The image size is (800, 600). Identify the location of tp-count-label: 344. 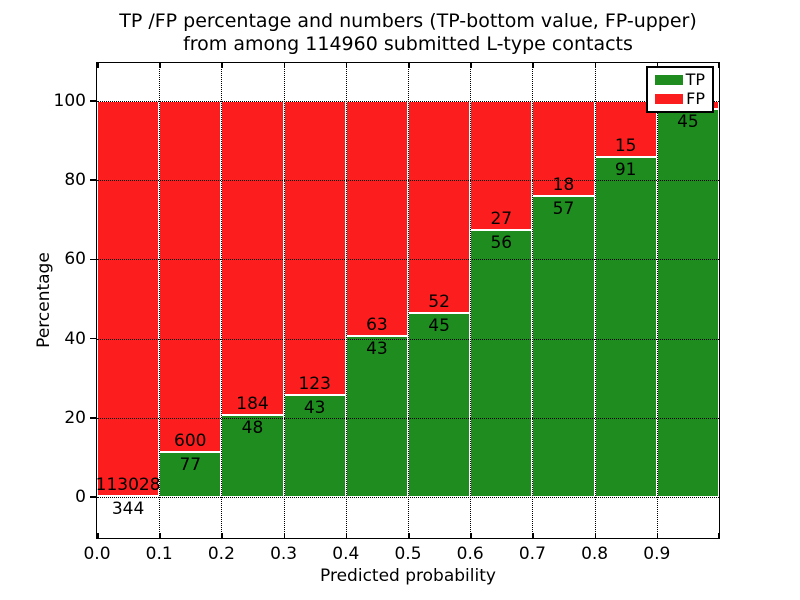
(128, 508).